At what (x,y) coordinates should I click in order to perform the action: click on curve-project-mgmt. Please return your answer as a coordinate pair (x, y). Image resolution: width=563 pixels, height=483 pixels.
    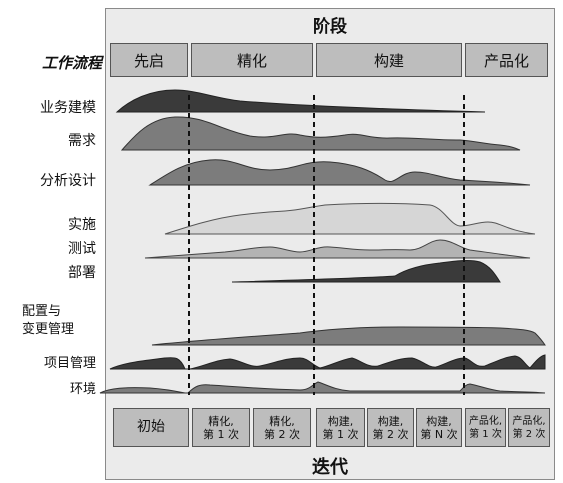
    Looking at the image, I should click on (327, 362).